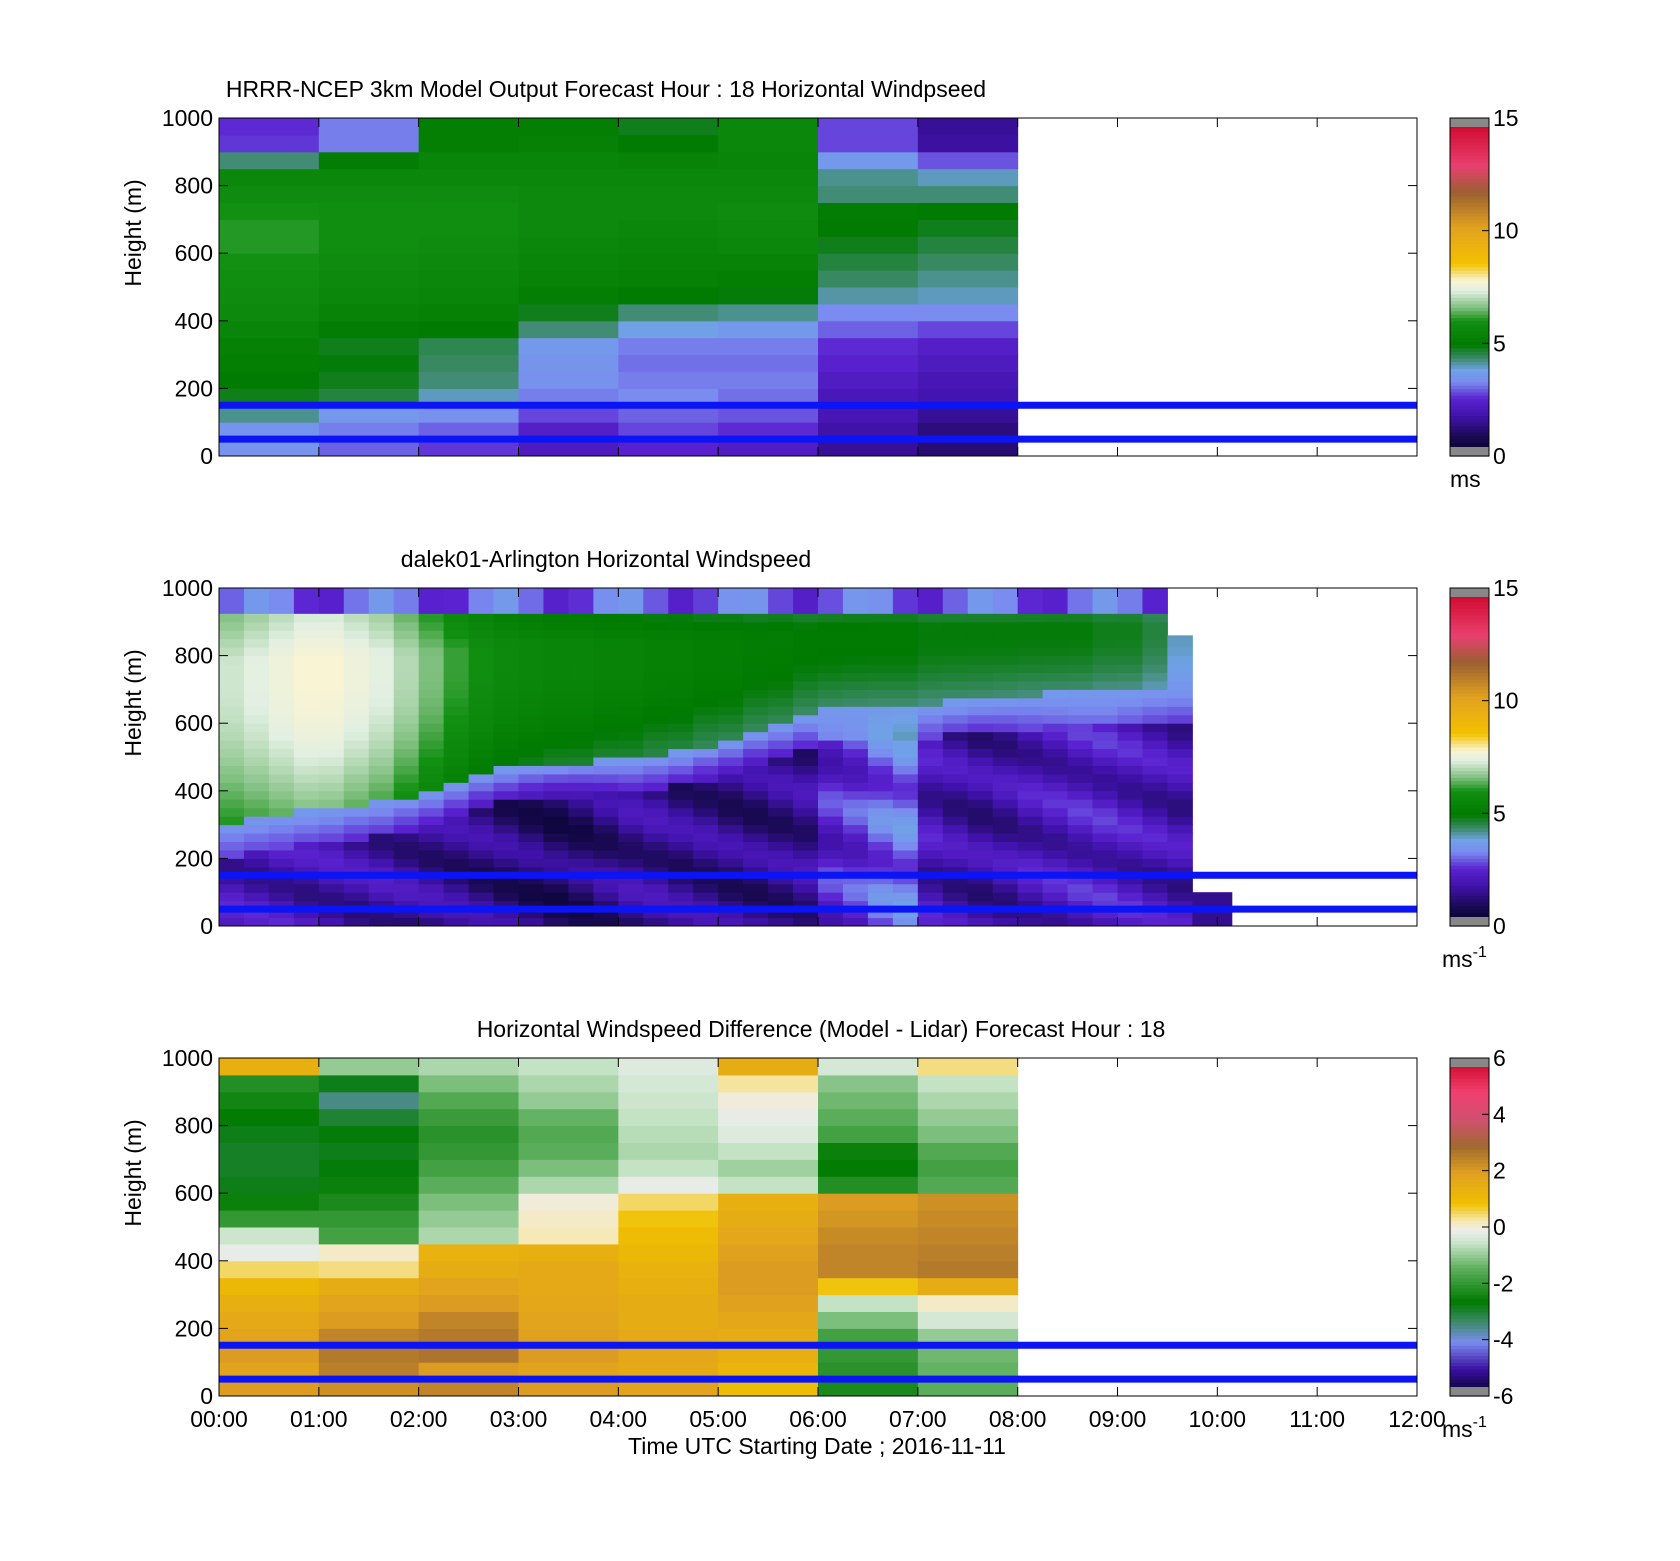  I want to click on colorbar-cap, so click(1469, 592).